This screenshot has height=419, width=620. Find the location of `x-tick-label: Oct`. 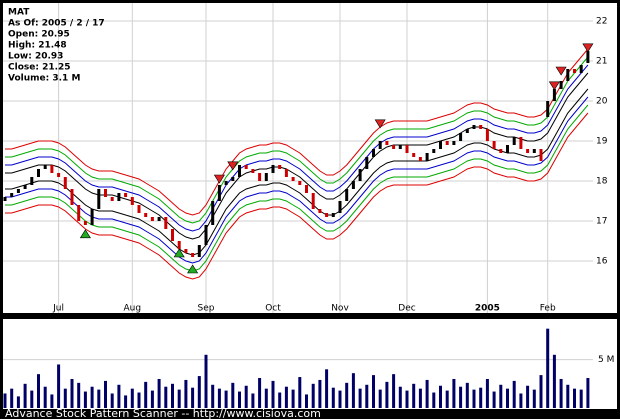

x-tick-label: Oct is located at coordinates (273, 309).